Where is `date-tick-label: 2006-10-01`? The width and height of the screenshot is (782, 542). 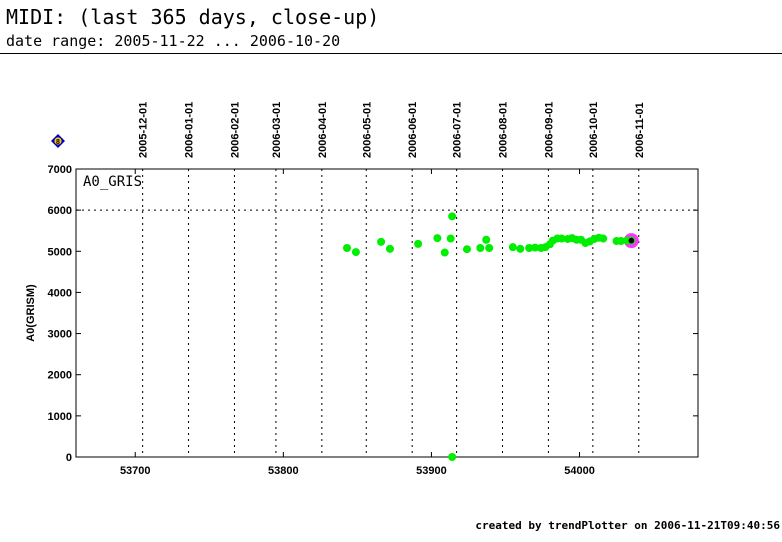
date-tick-label: 2006-10-01 is located at coordinates (594, 130).